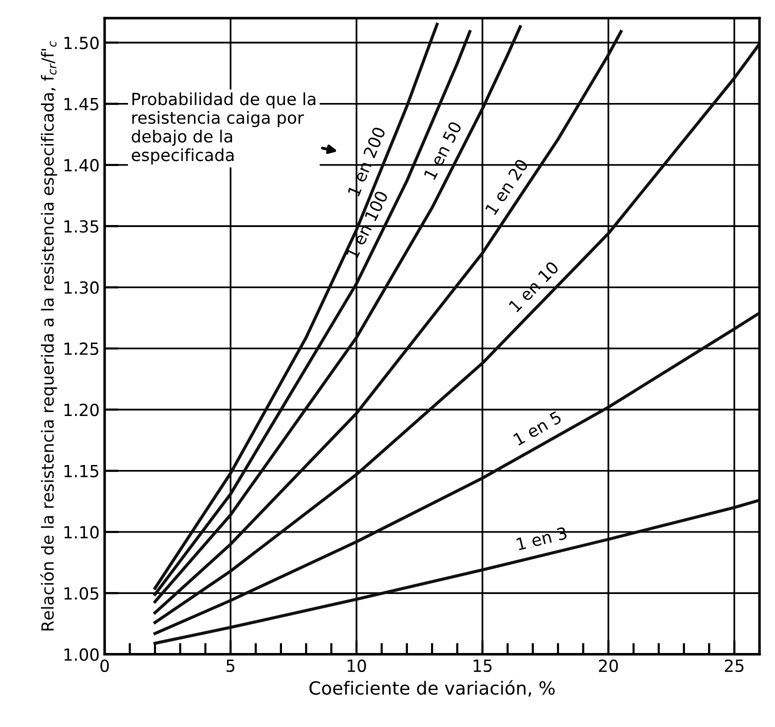  Describe the element at coordinates (442, 150) in the screenshot. I see `text: 1 en 50` at that location.